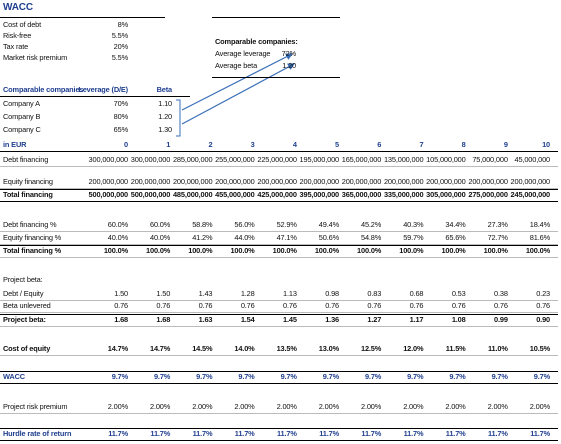 This screenshot has height=444, width=561. What do you see at coordinates (168, 144) in the screenshot?
I see `year: 1` at bounding box center [168, 144].